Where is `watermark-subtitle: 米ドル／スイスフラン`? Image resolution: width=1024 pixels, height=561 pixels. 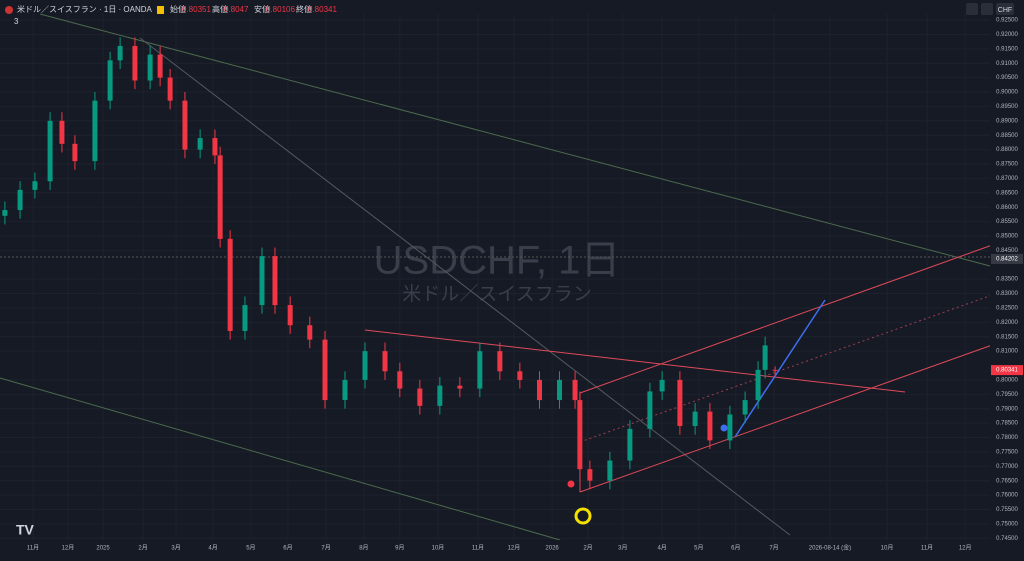 watermark-subtitle: 米ドル／スイスフラン is located at coordinates (496, 294).